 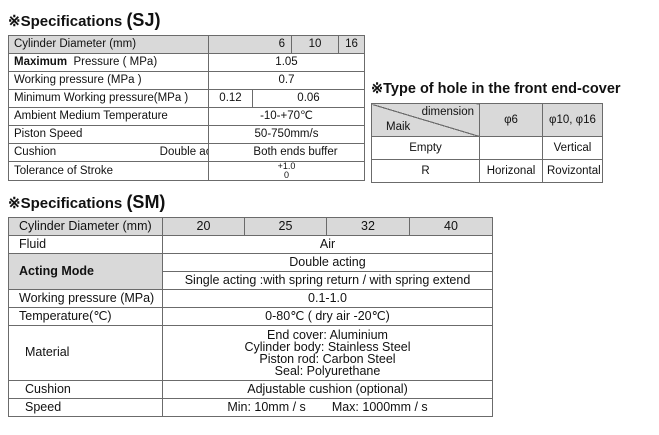 I want to click on sj-heading-code: (SJ), so click(x=143, y=20).